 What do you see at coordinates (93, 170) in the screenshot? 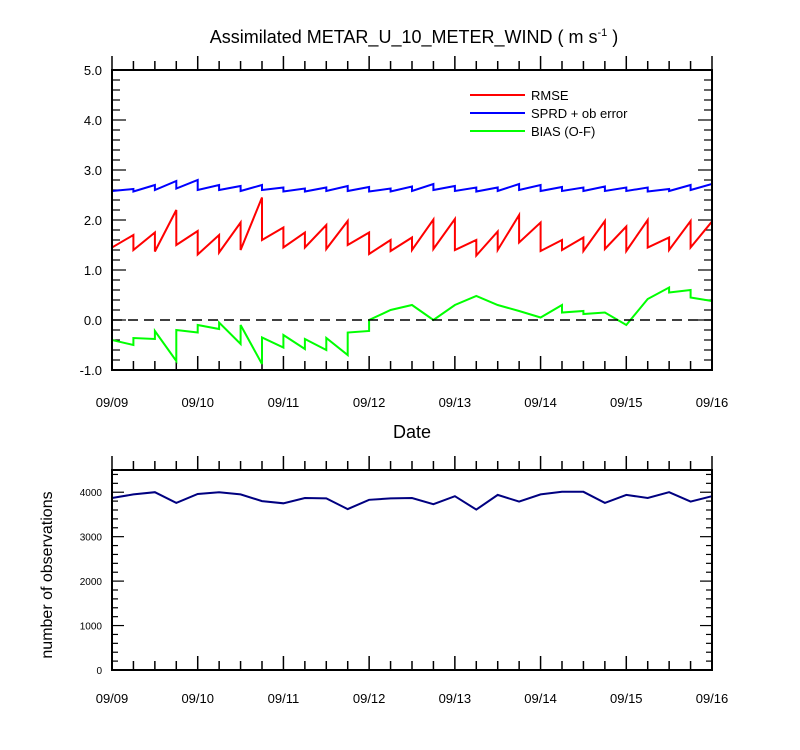
I see `y-tick-label: 3.0` at bounding box center [93, 170].